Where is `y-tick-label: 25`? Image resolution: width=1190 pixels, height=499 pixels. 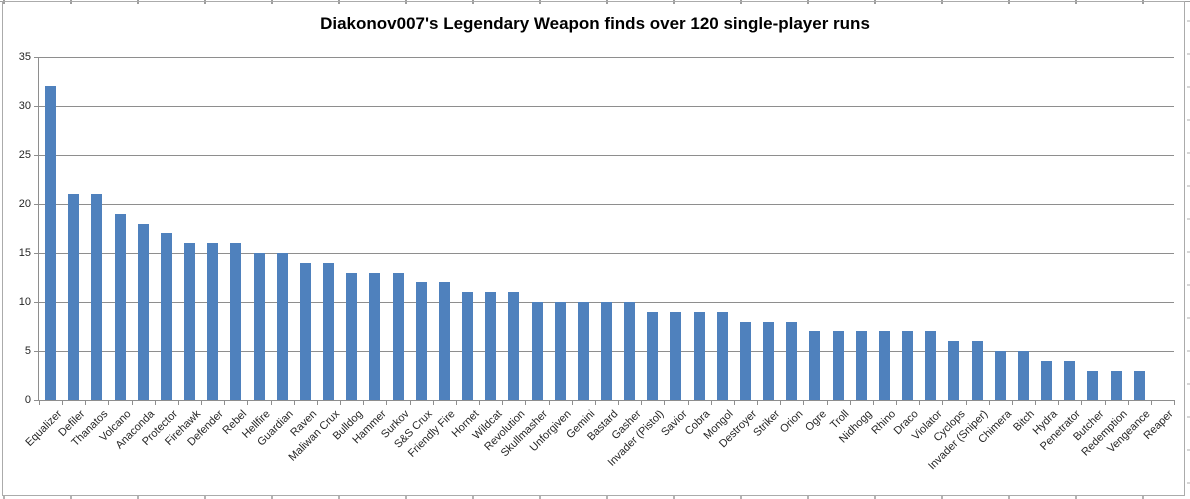
y-tick-label: 25 is located at coordinates (24, 155).